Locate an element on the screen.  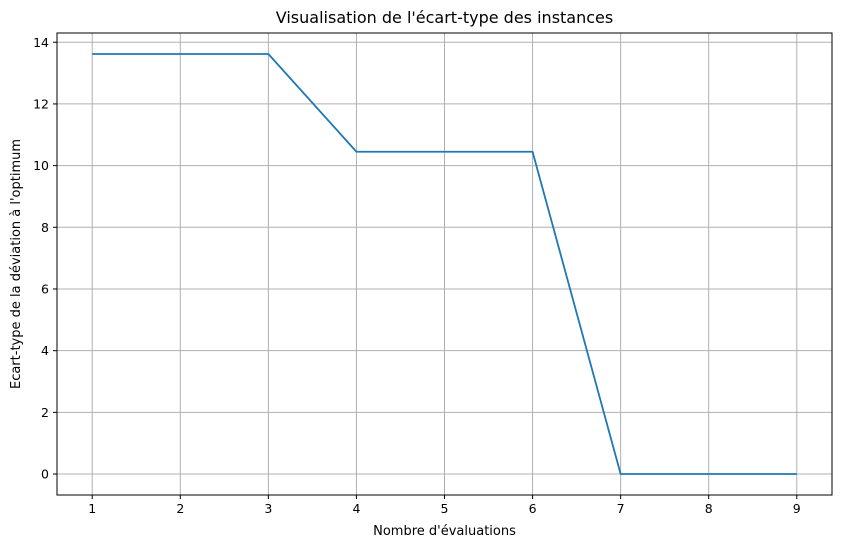
y-tick-label: 14 is located at coordinates (41, 42).